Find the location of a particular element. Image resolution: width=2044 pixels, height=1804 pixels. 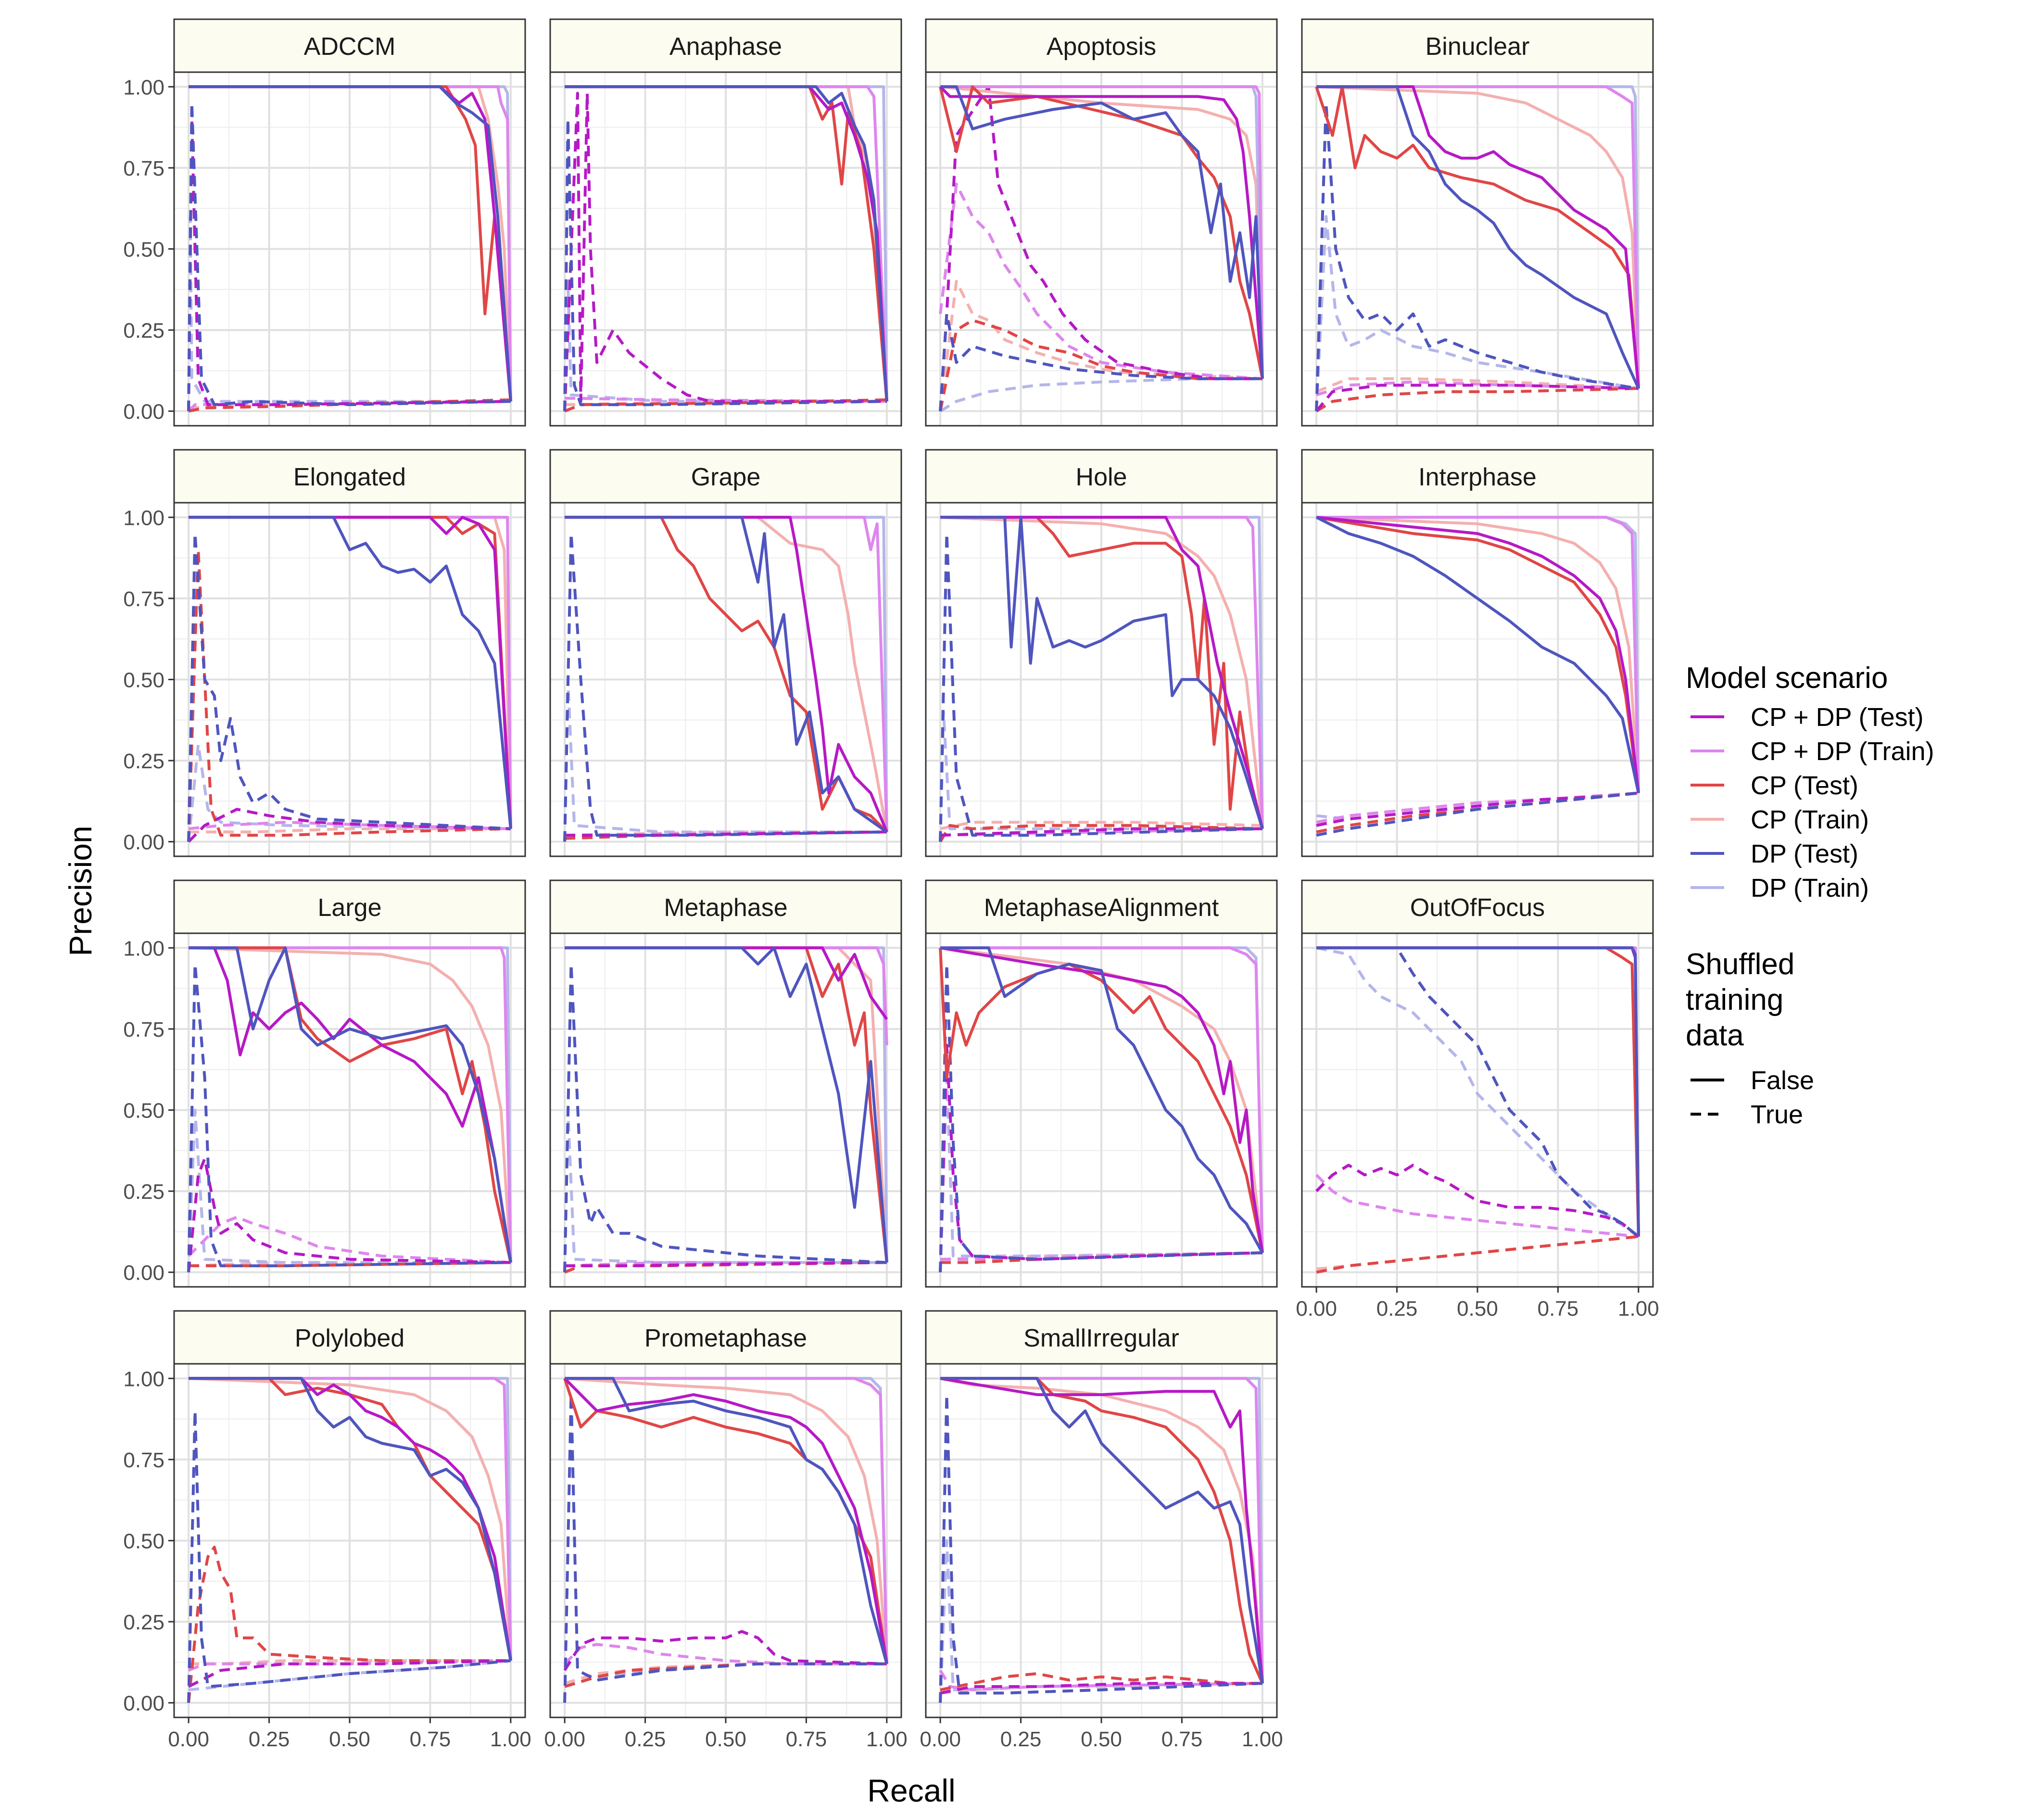

facet-panel-interphase: Interphase is located at coordinates (1477, 653).